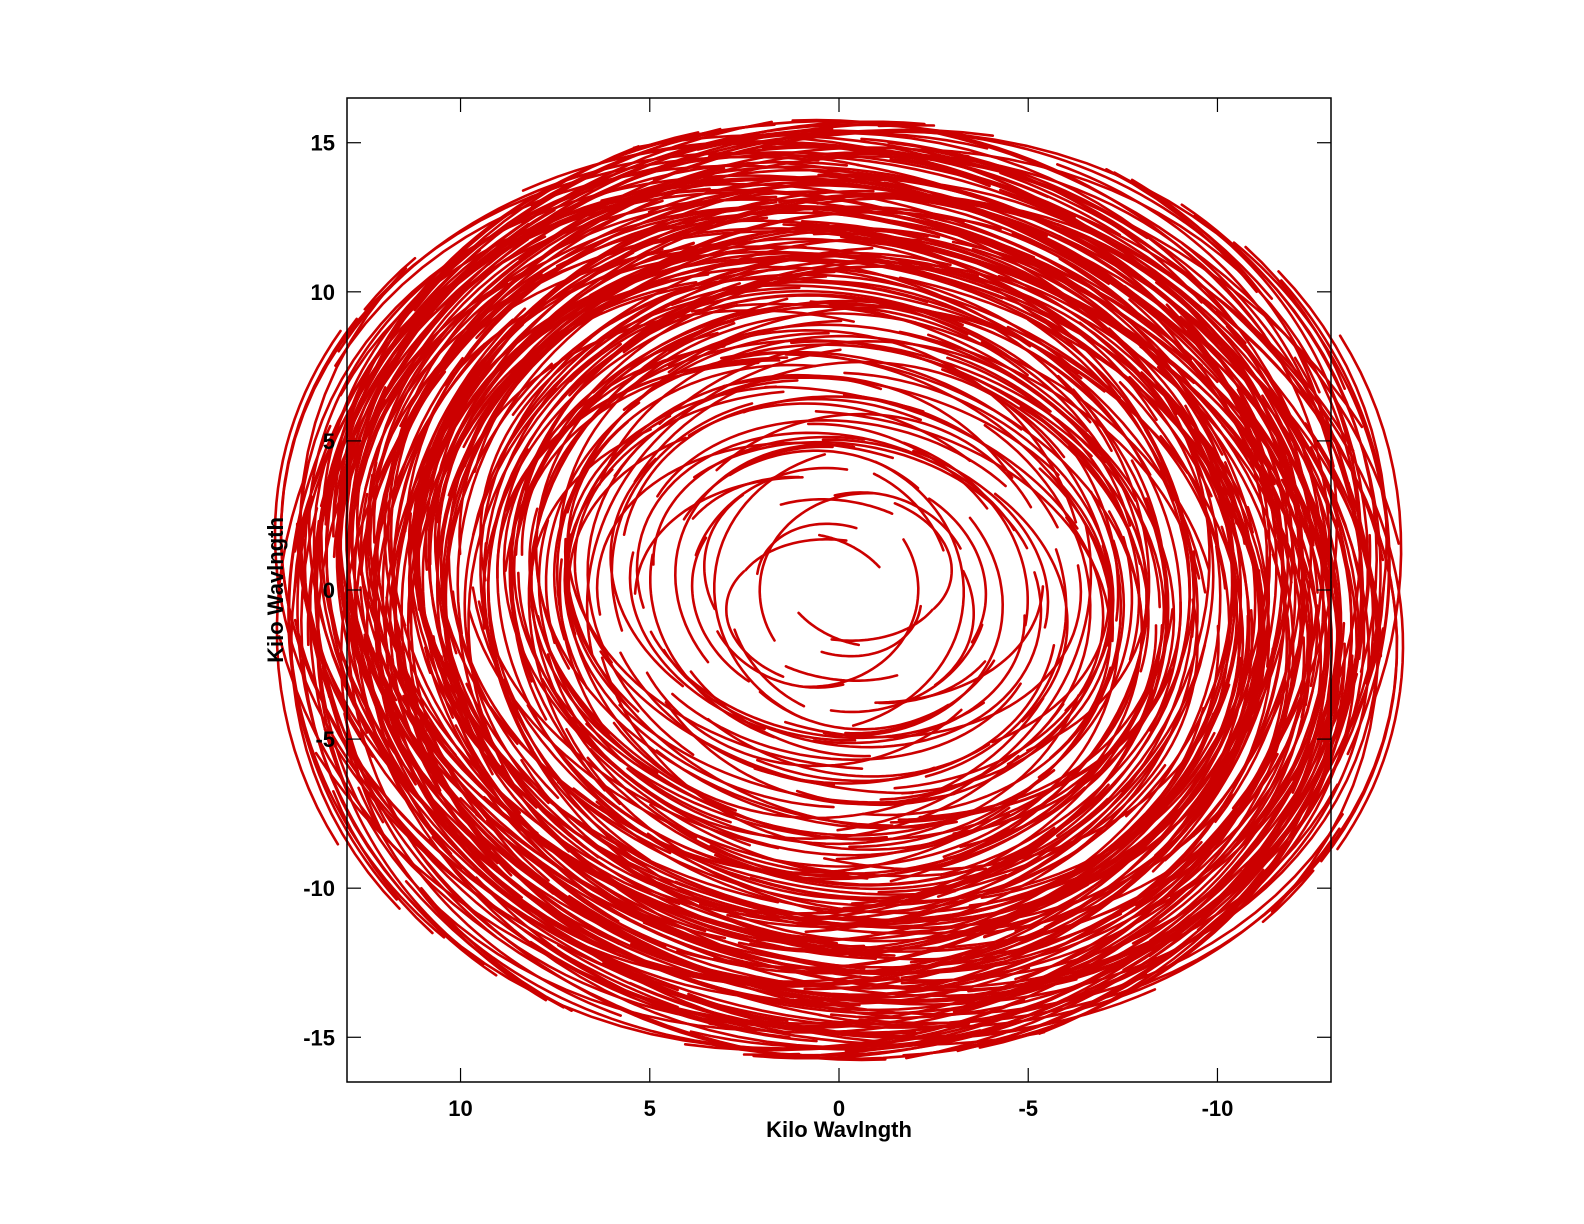 The image size is (1584, 1224). What do you see at coordinates (329, 441) in the screenshot?
I see `y-tick-label: 5` at bounding box center [329, 441].